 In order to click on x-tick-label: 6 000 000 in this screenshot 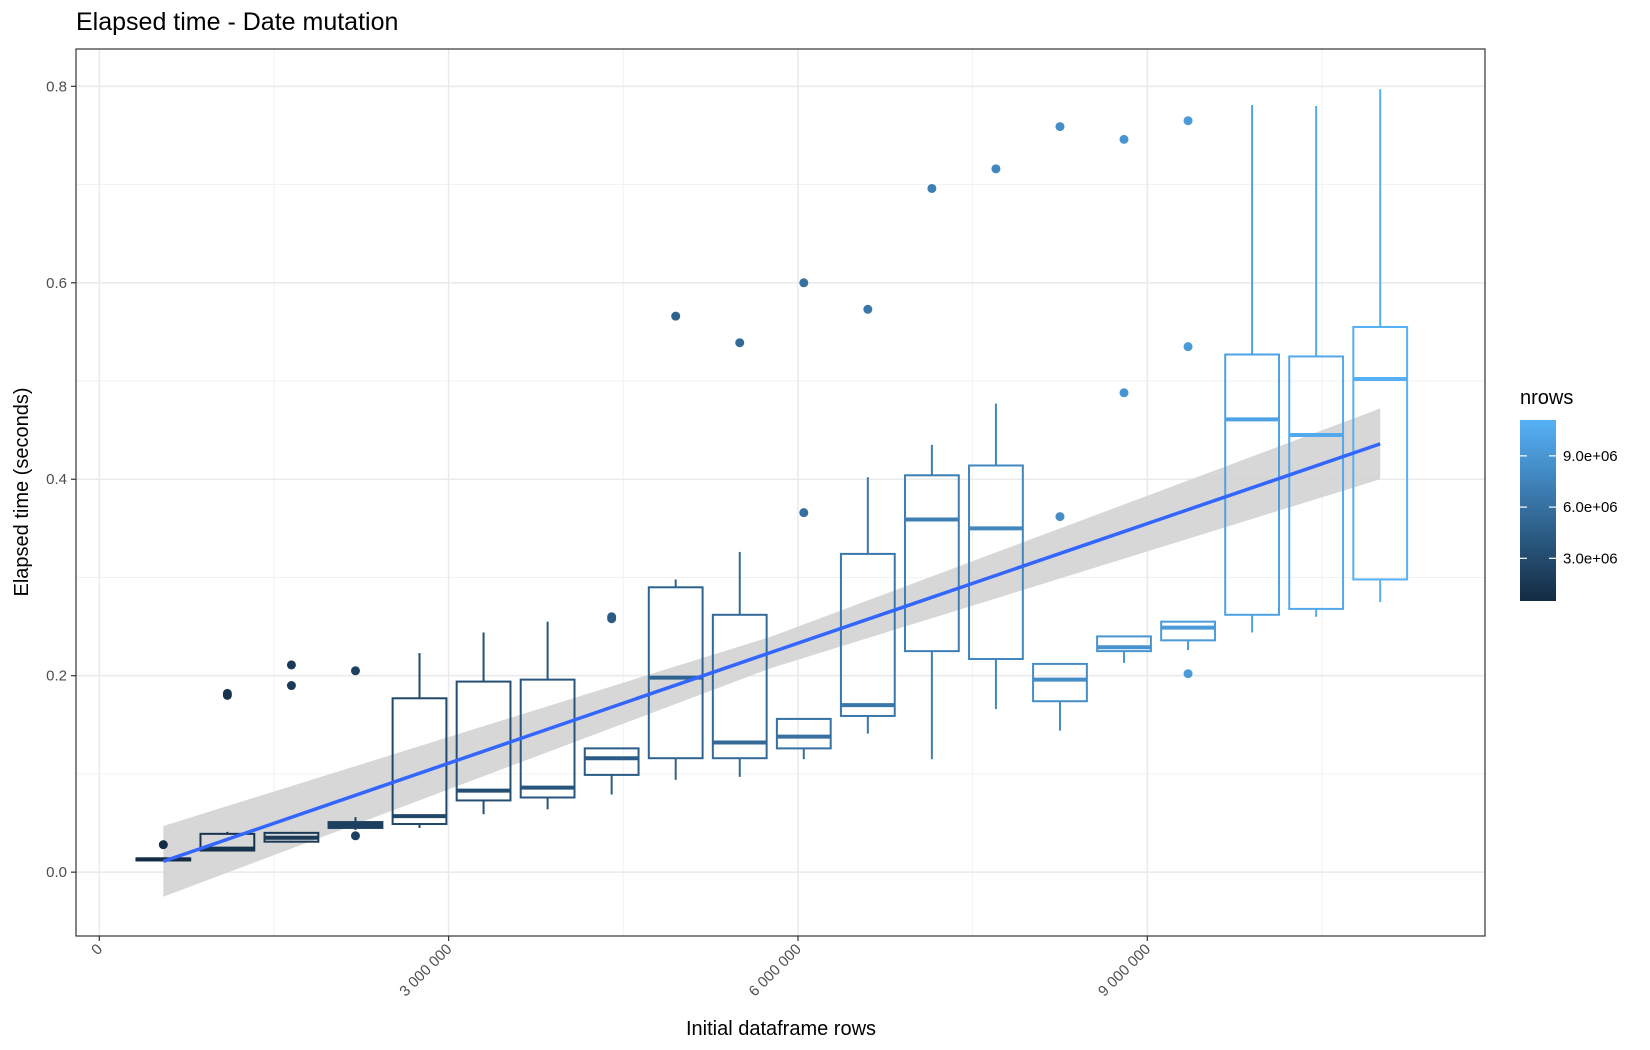, I will do `click(775, 970)`.